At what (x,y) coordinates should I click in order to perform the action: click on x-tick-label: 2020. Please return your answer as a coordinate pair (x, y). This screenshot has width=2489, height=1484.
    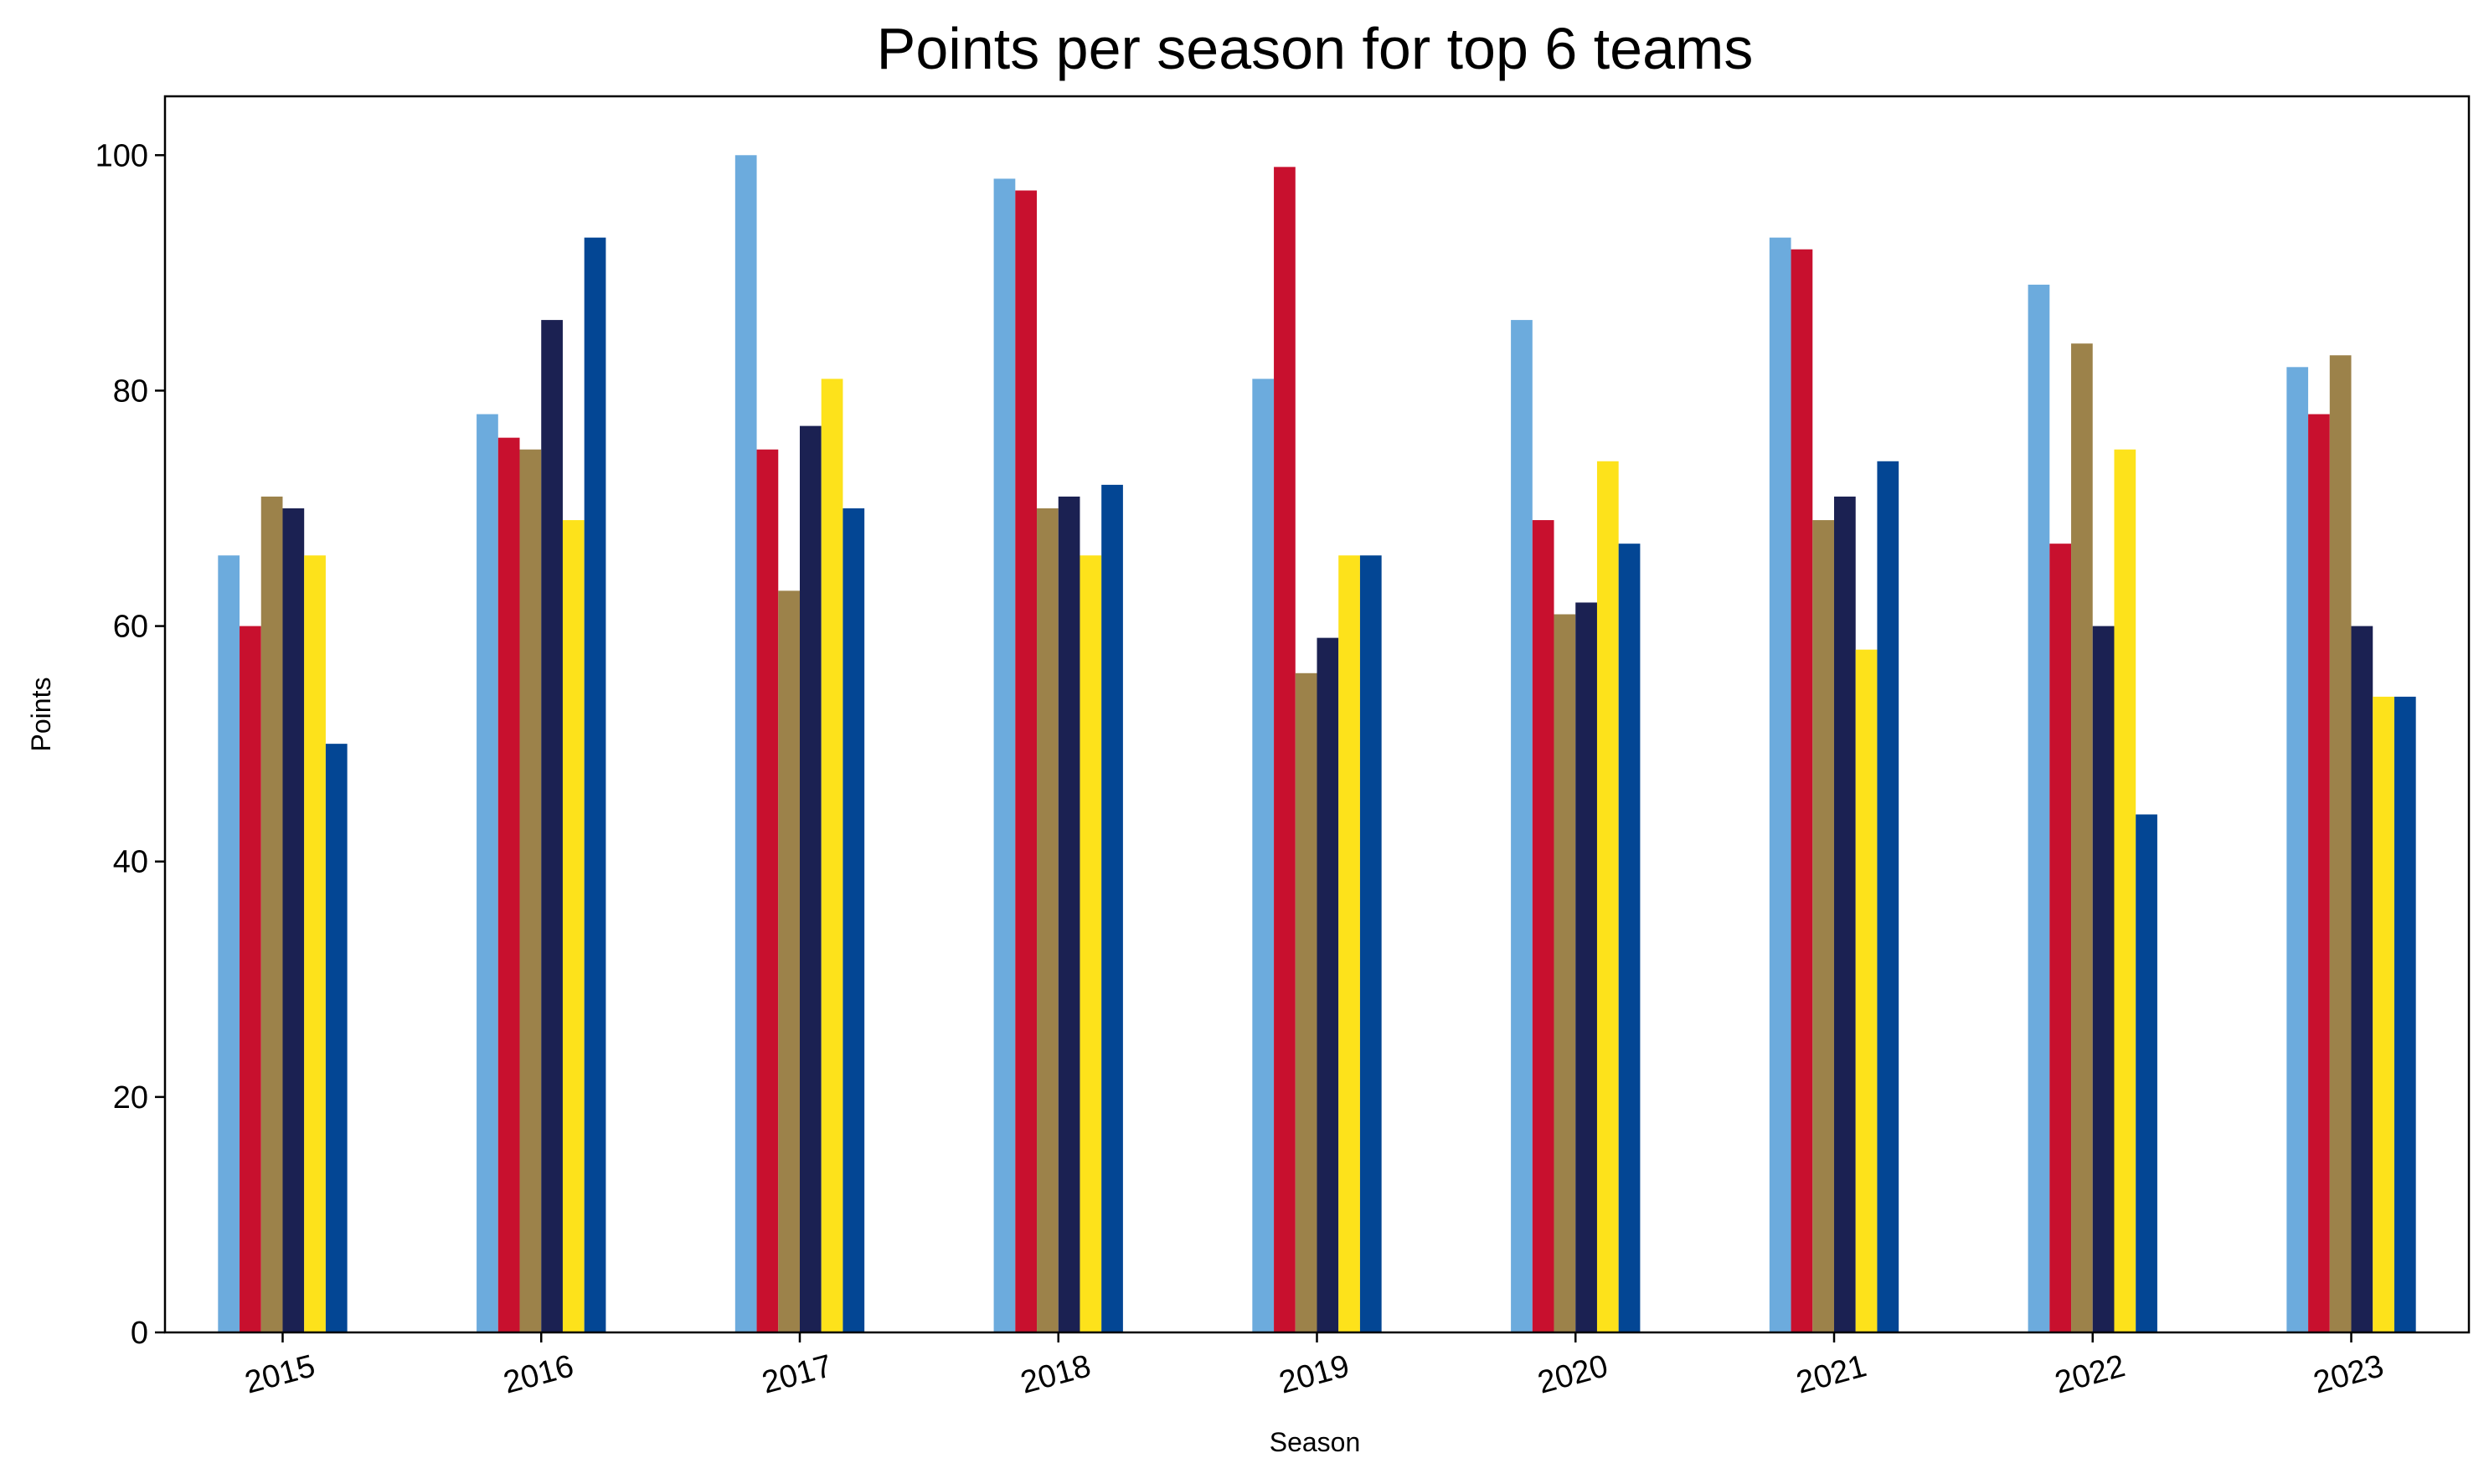
    Looking at the image, I should click on (1573, 1374).